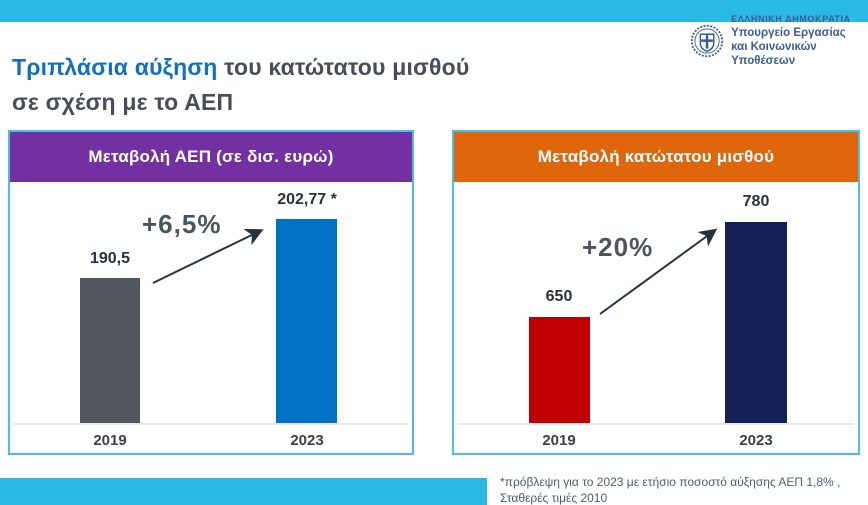 The height and width of the screenshot is (505, 868). I want to click on wage-bar-2019, so click(559, 370).